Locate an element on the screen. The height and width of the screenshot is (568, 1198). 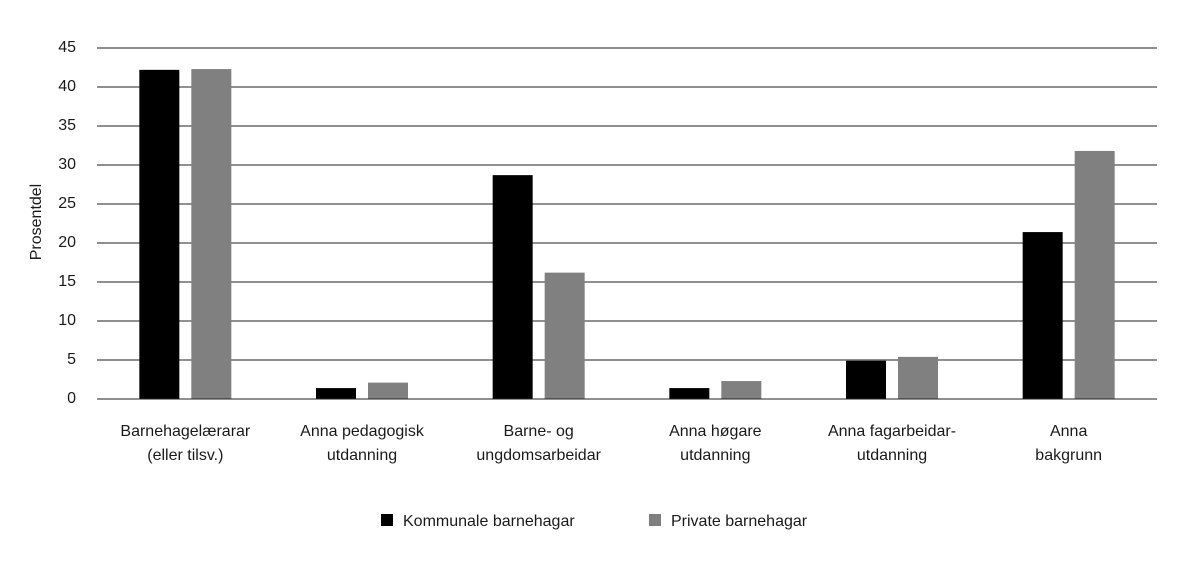
y-tick-label: 10 is located at coordinates (67, 320).